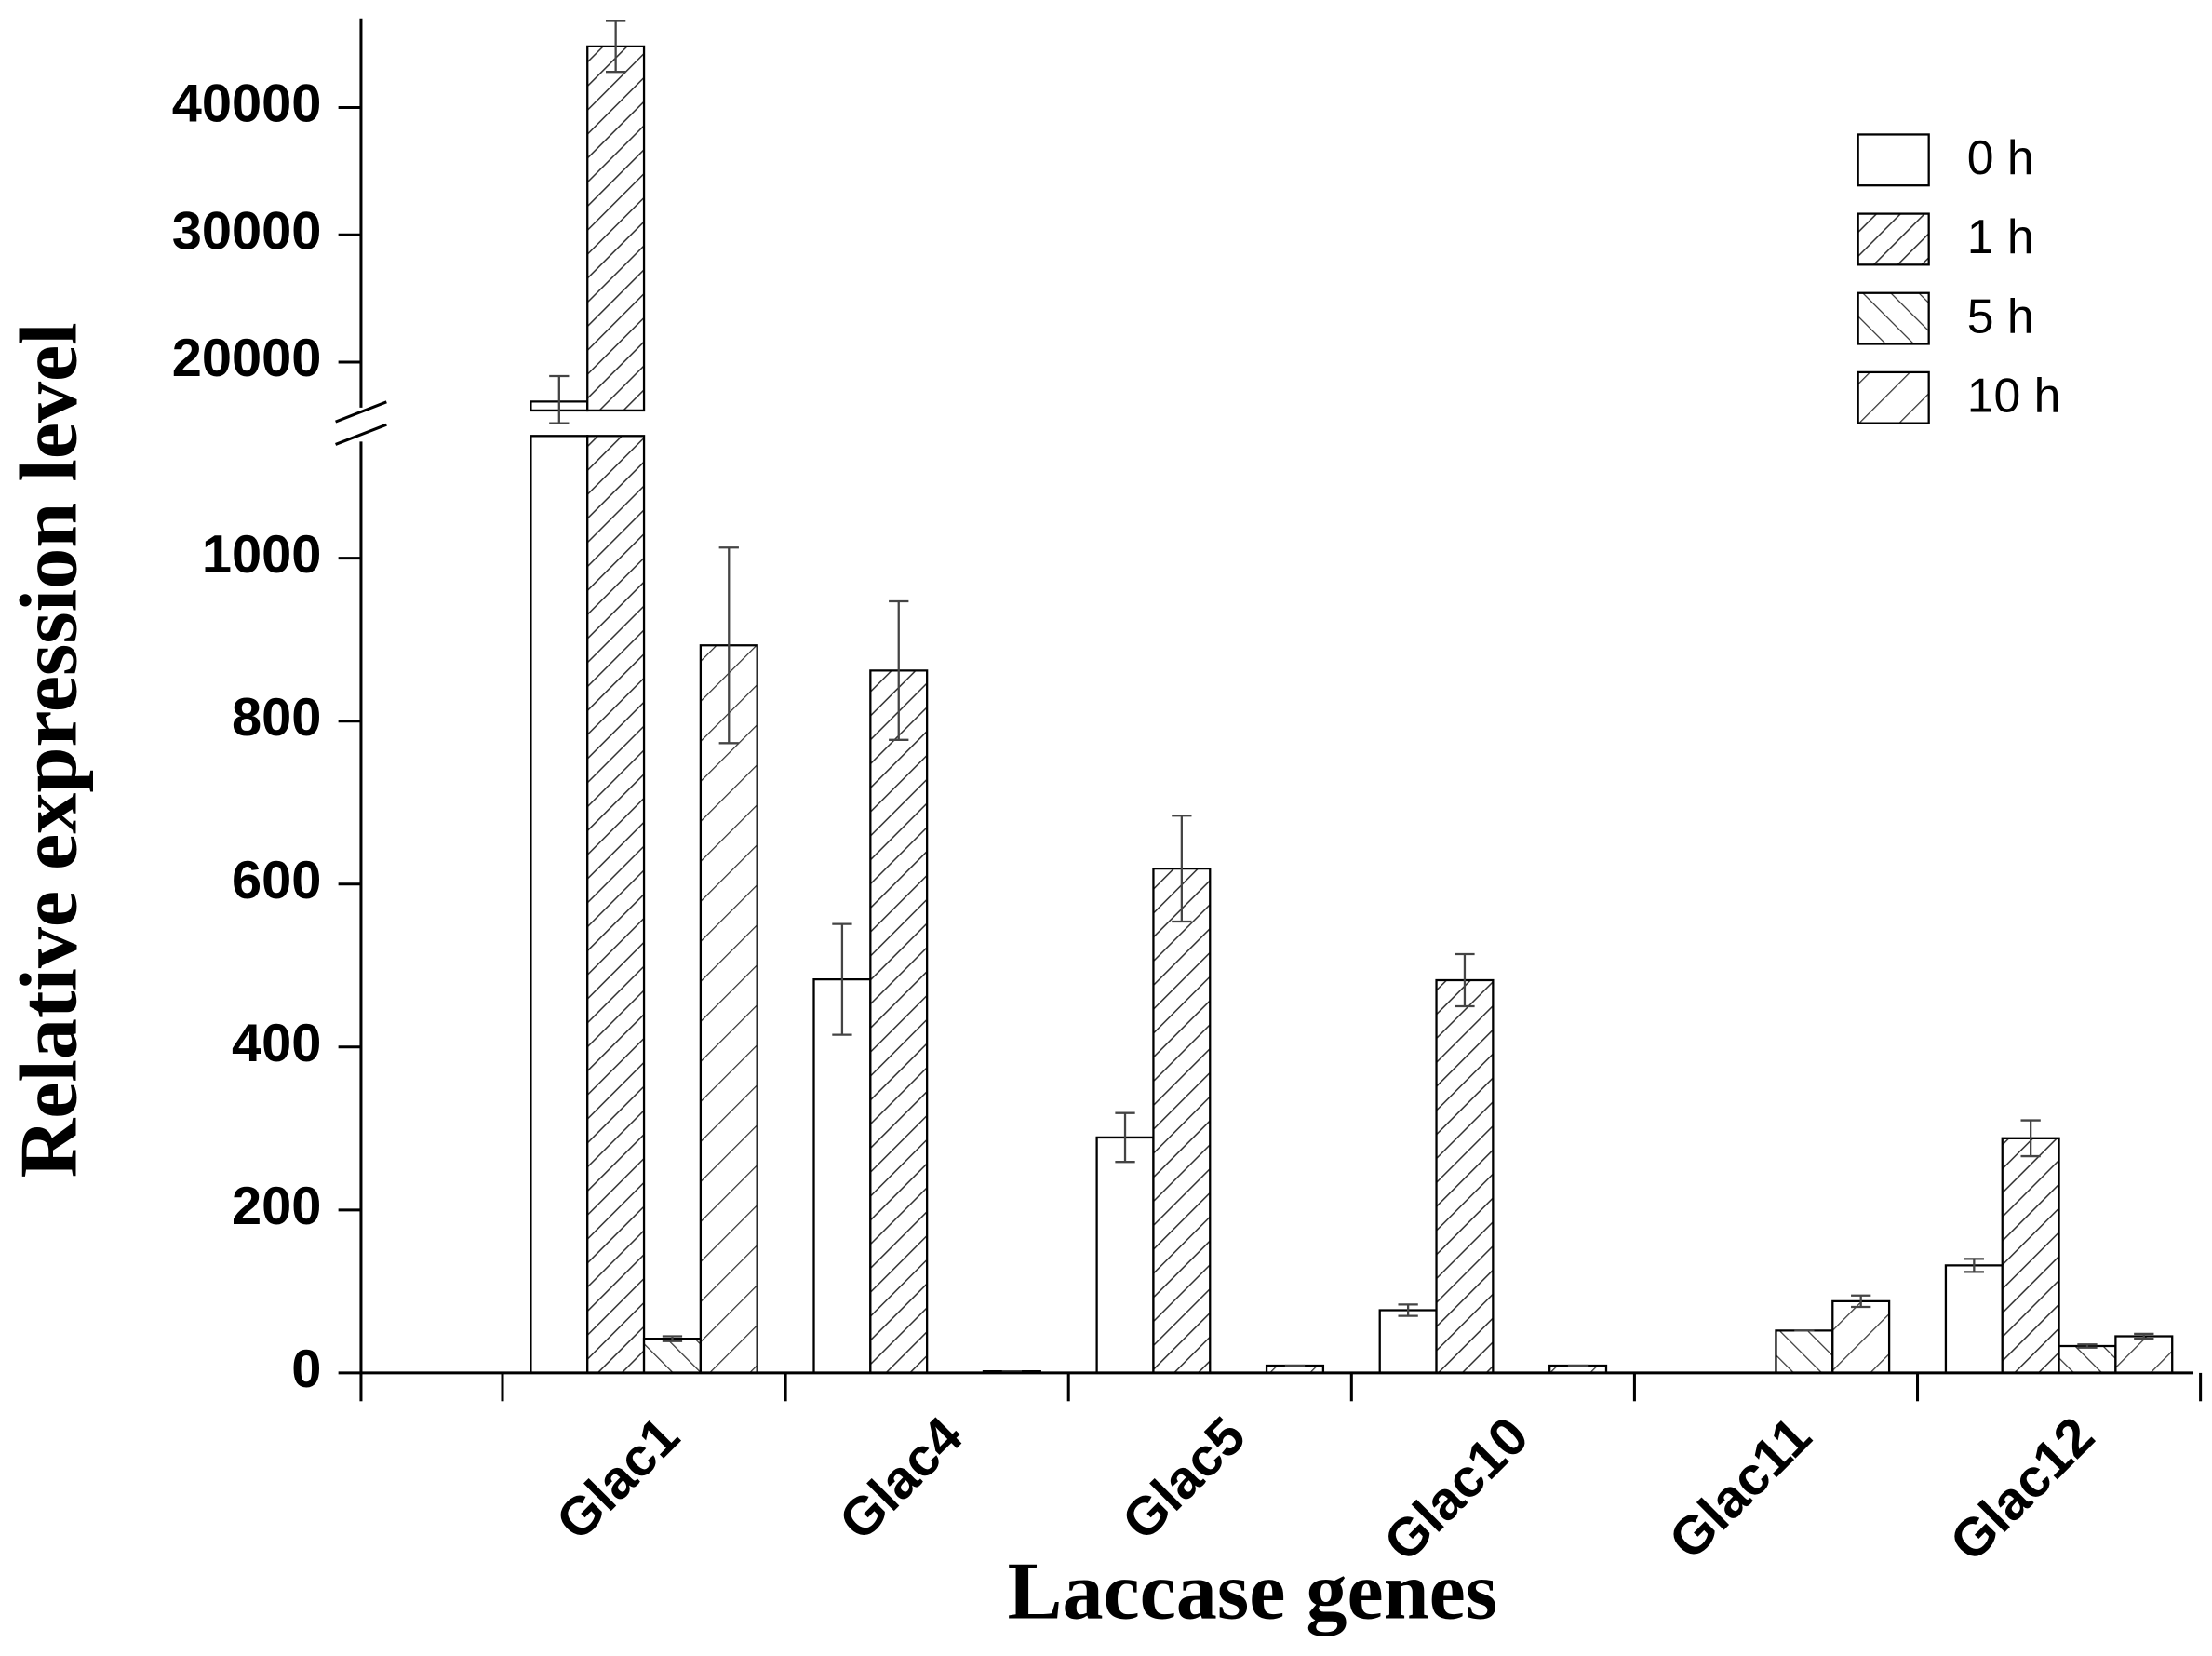 This screenshot has width=2212, height=1656. What do you see at coordinates (2000, 236) in the screenshot?
I see `legend-label: 1 h` at bounding box center [2000, 236].